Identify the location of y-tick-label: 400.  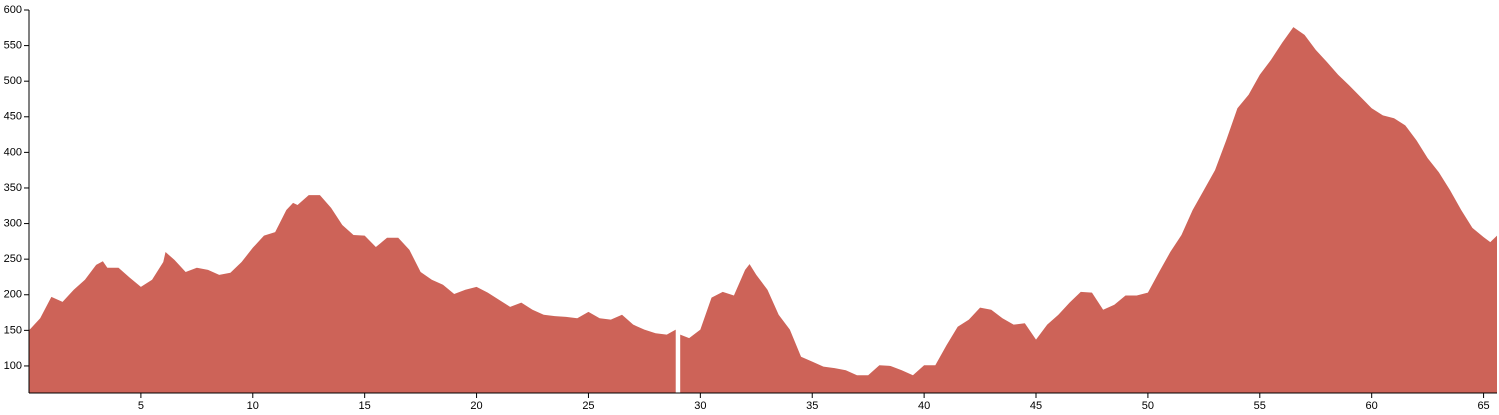
(13, 152).